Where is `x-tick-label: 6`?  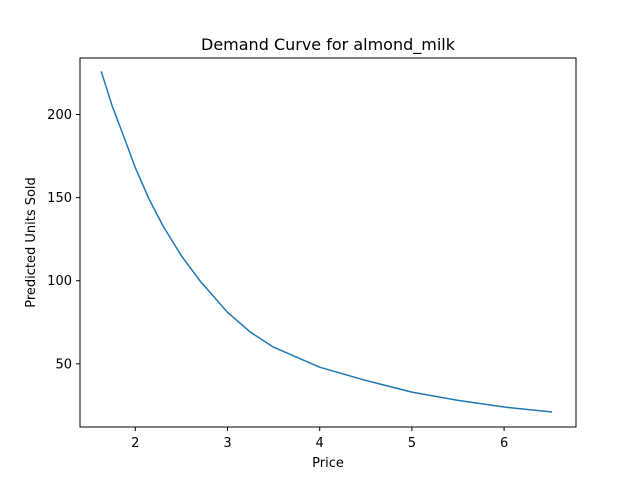
x-tick-label: 6 is located at coordinates (504, 443).